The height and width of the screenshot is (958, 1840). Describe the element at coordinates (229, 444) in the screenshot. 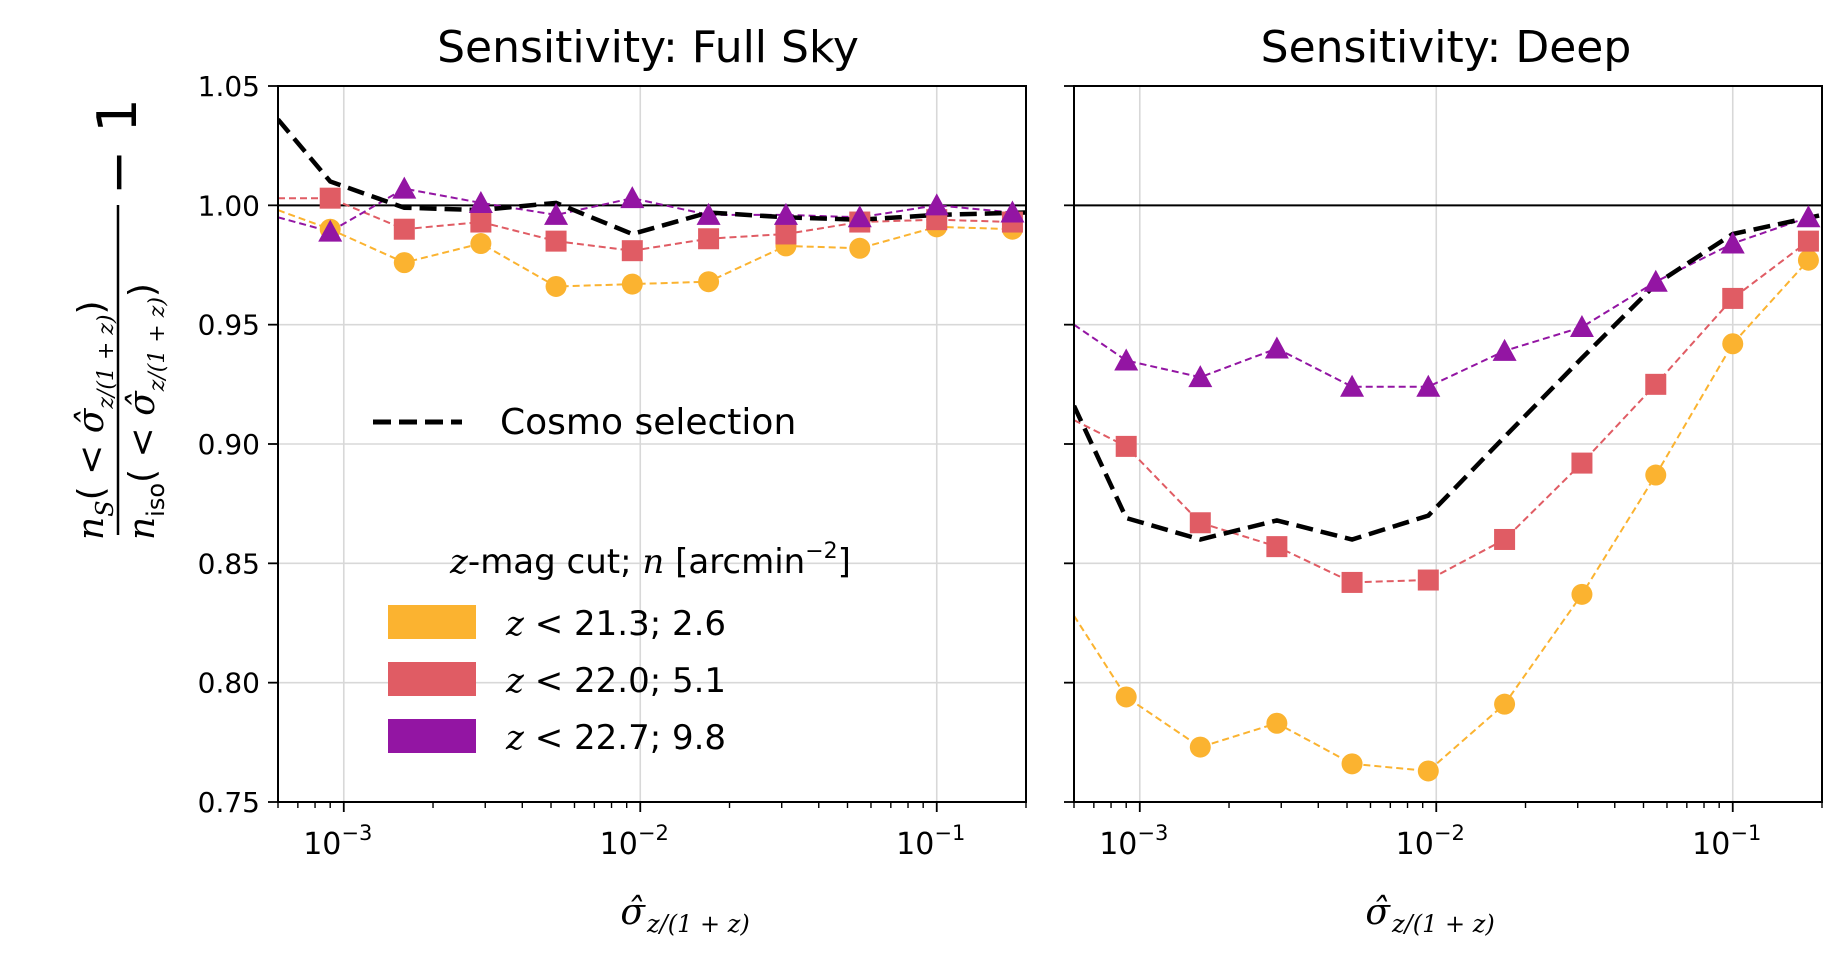

I see `y-tick-label: 0.90` at that location.